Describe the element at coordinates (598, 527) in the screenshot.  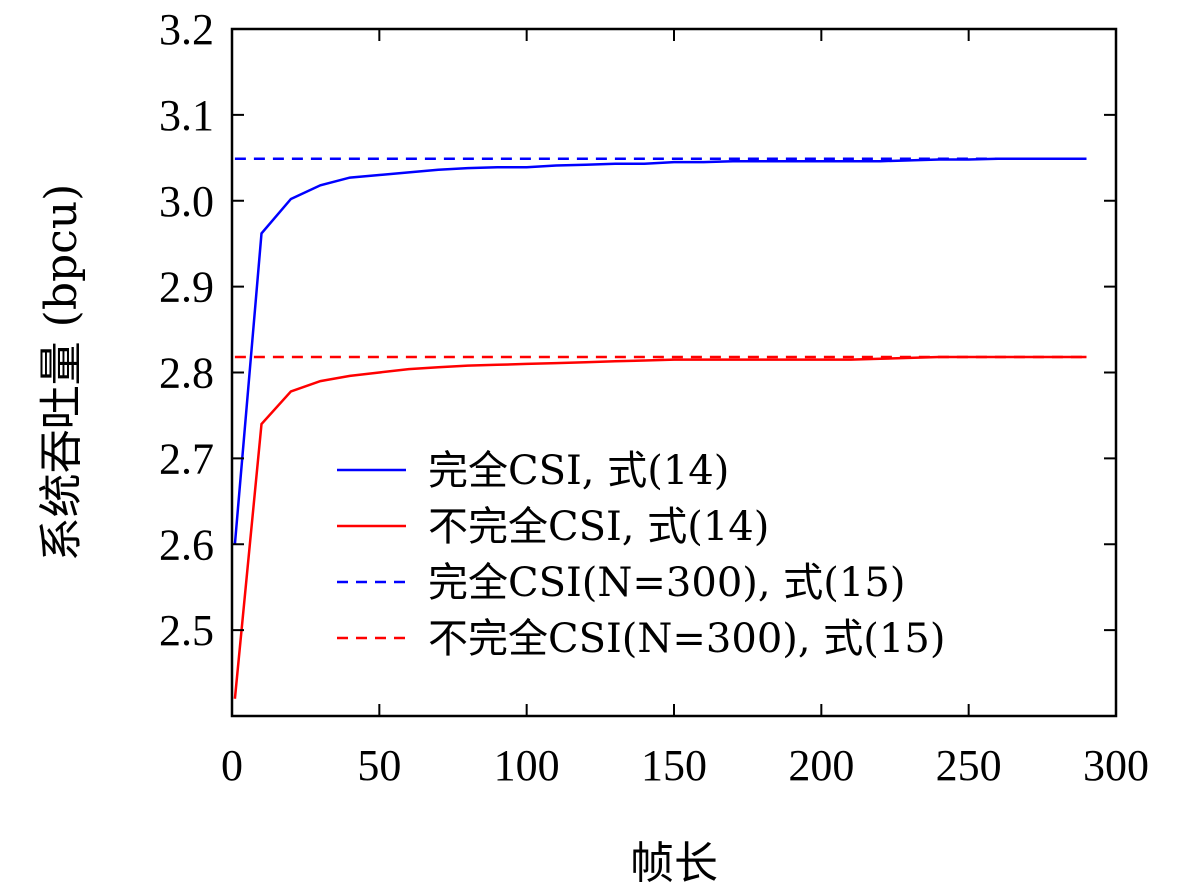
I see `legend-label-2: 不完全CSI, 式(14)` at that location.